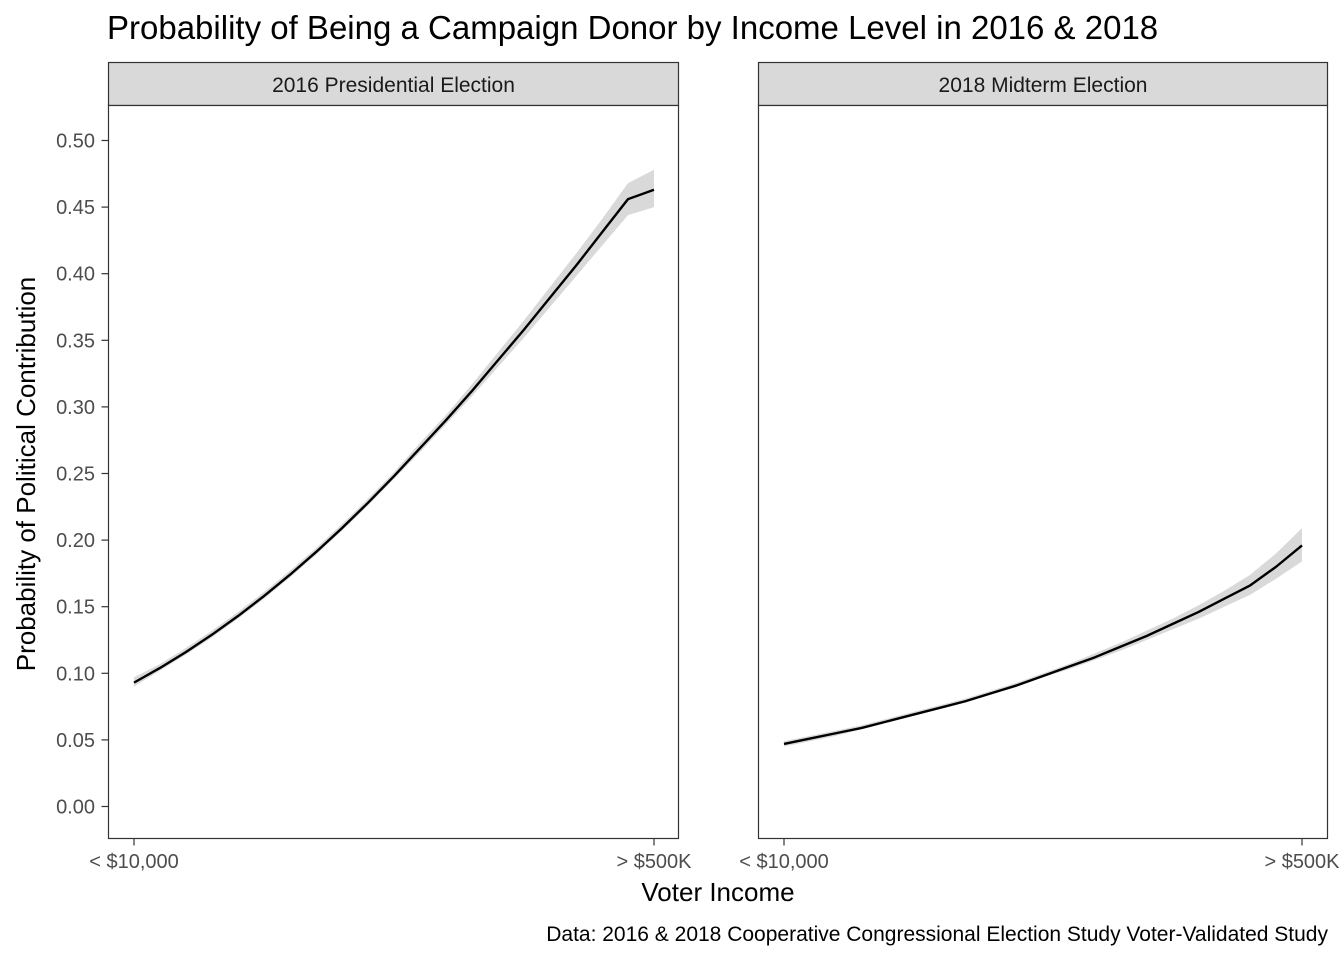  Describe the element at coordinates (75, 808) in the screenshot. I see `y-tick-label-0: 0.00` at that location.